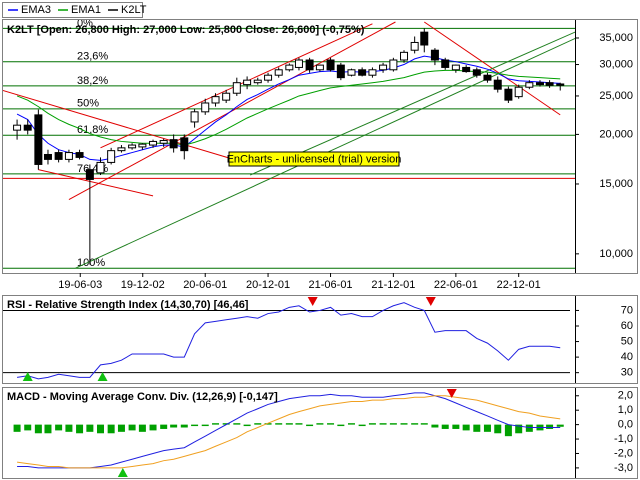 The image size is (640, 480). What do you see at coordinates (623, 468) in the screenshot?
I see `y-tick-label: -3,0` at bounding box center [623, 468].